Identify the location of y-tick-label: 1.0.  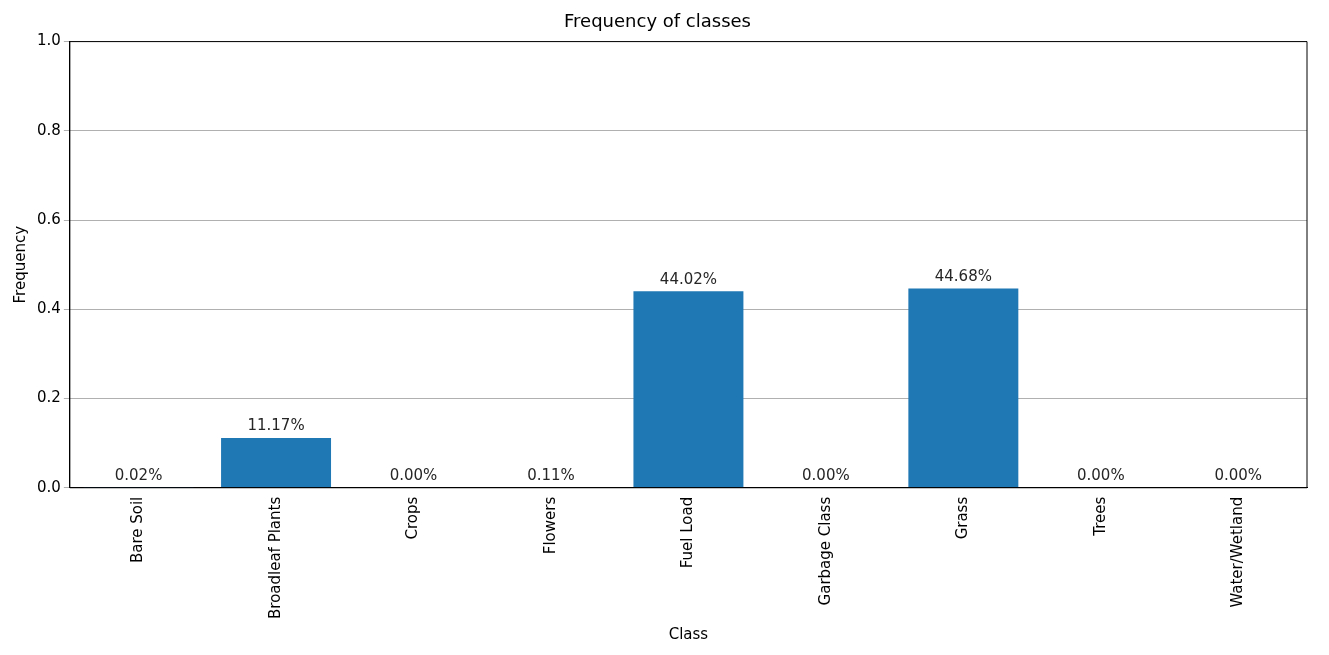
(49, 40).